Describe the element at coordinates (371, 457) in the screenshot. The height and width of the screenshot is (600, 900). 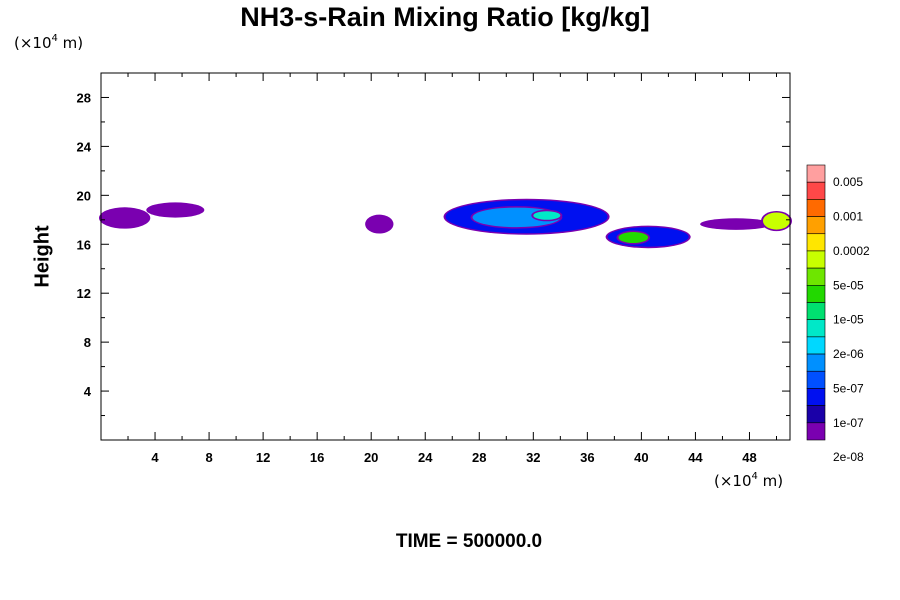
I see `x-tick-label: 20` at that location.